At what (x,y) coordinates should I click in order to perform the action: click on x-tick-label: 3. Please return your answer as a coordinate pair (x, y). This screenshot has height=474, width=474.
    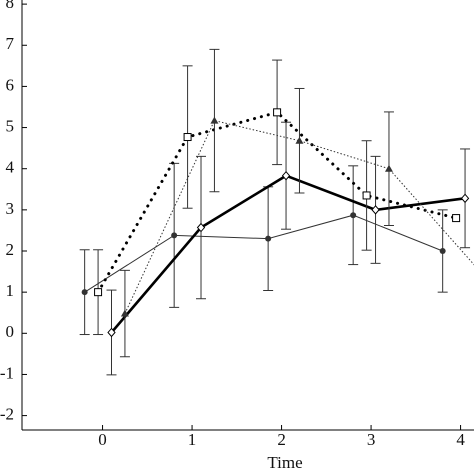
    Looking at the image, I should click on (371, 439).